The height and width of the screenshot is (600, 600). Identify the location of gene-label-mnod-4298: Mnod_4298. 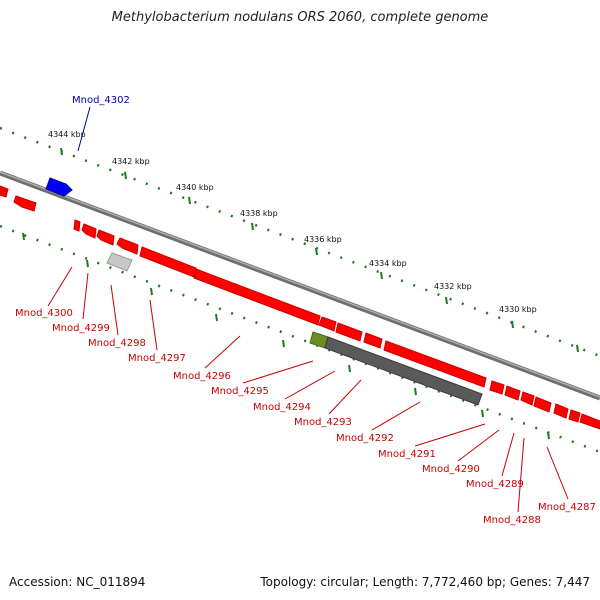
(117, 343).